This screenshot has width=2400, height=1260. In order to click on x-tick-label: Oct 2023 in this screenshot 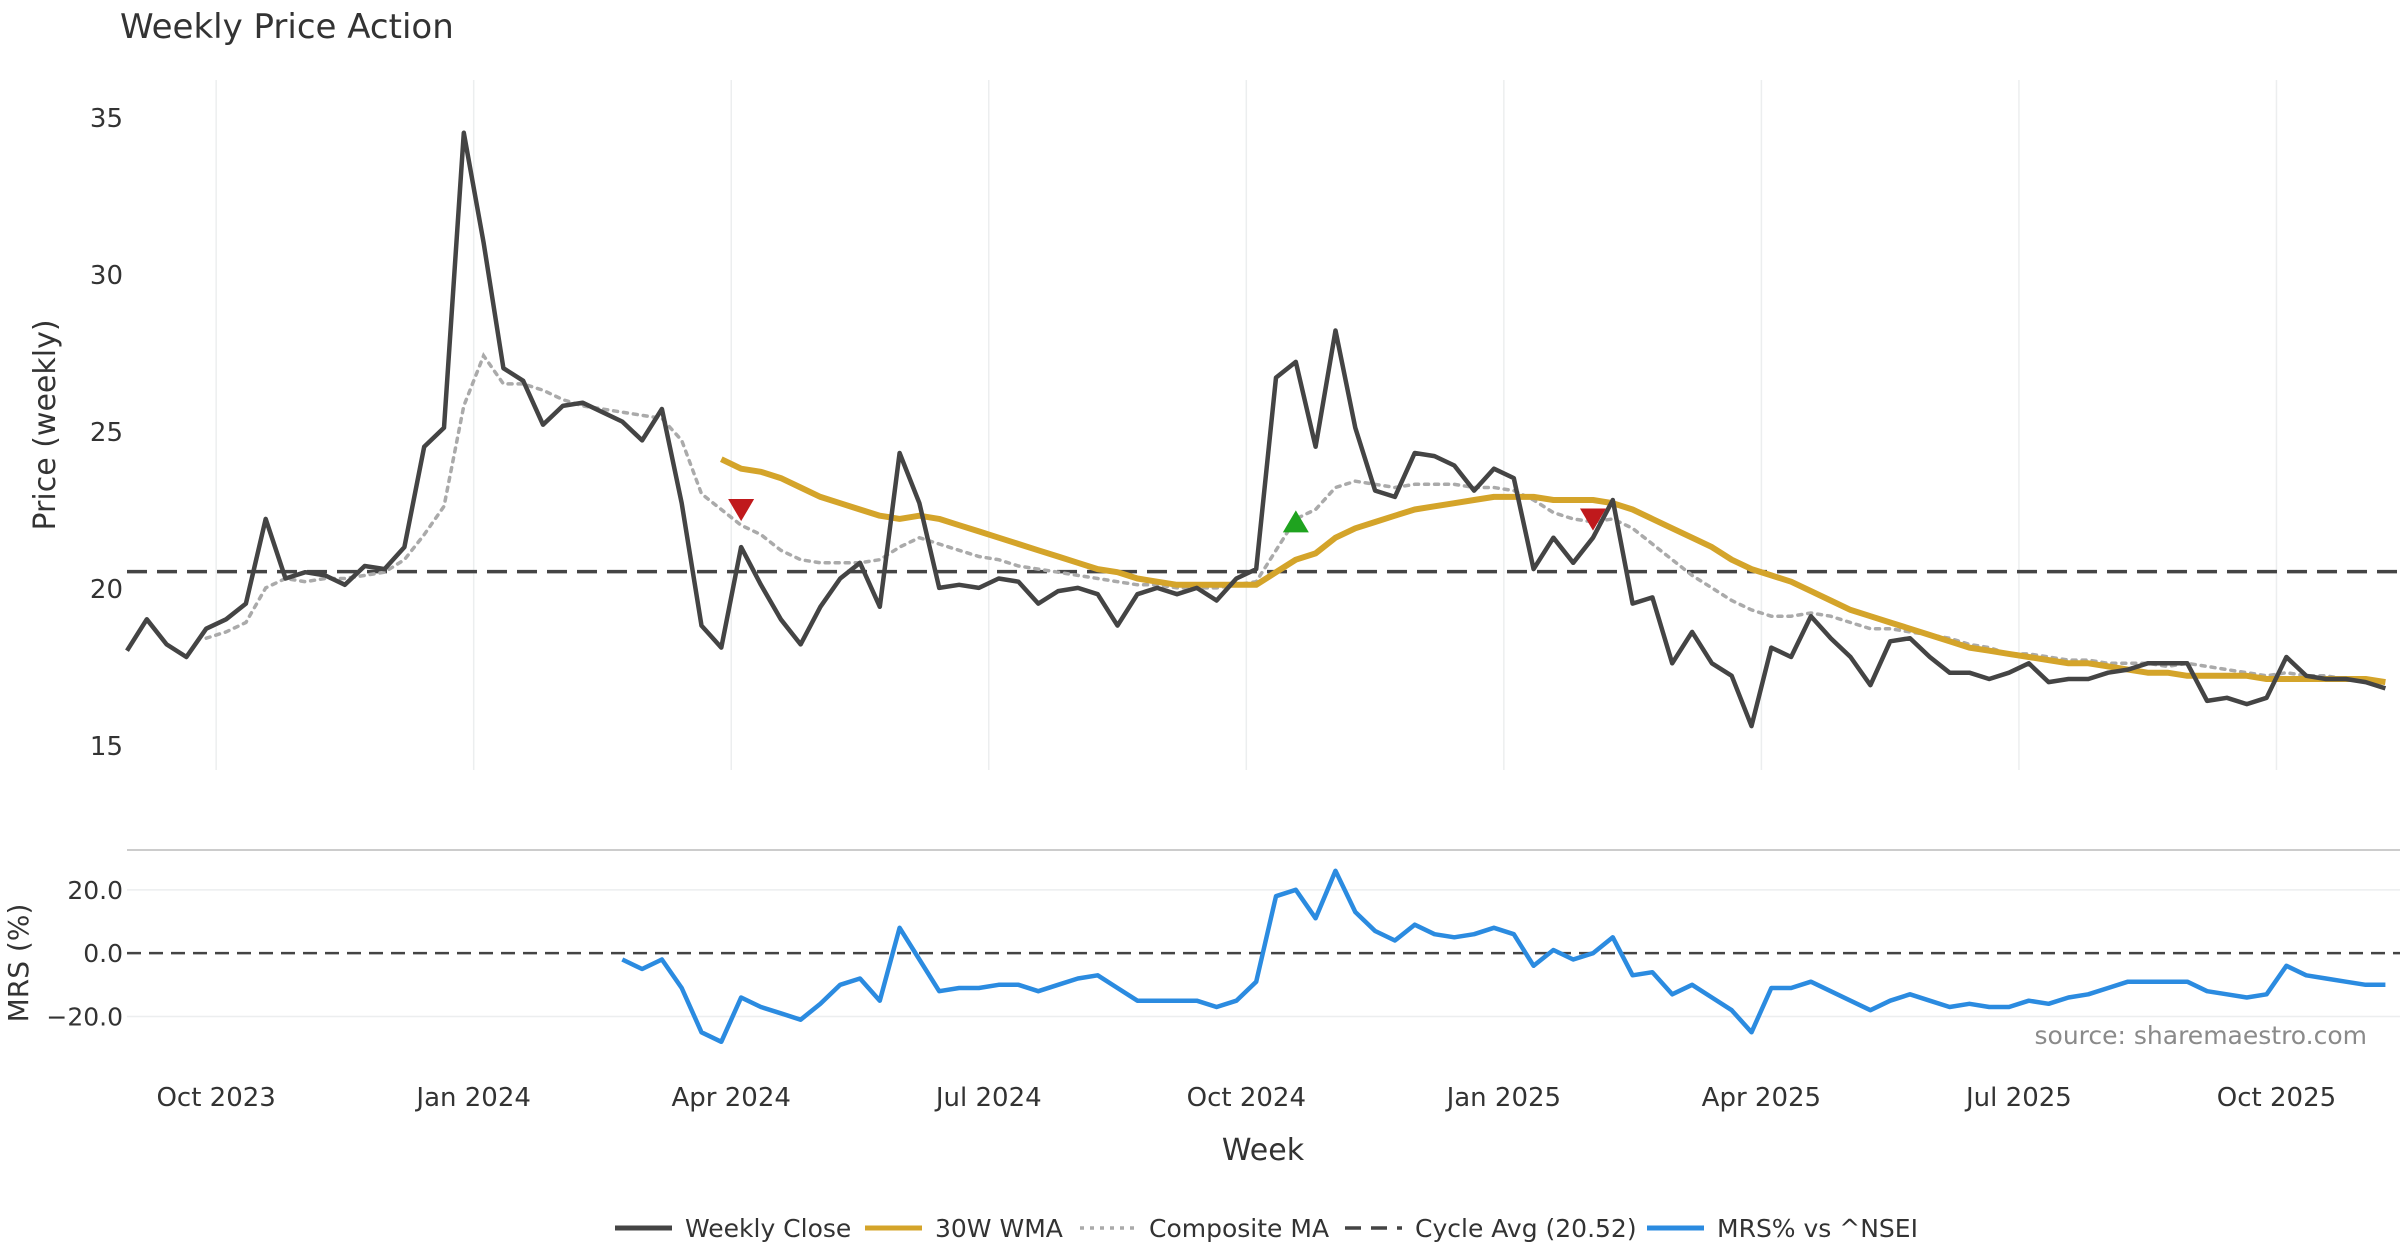, I will do `click(215, 1098)`.